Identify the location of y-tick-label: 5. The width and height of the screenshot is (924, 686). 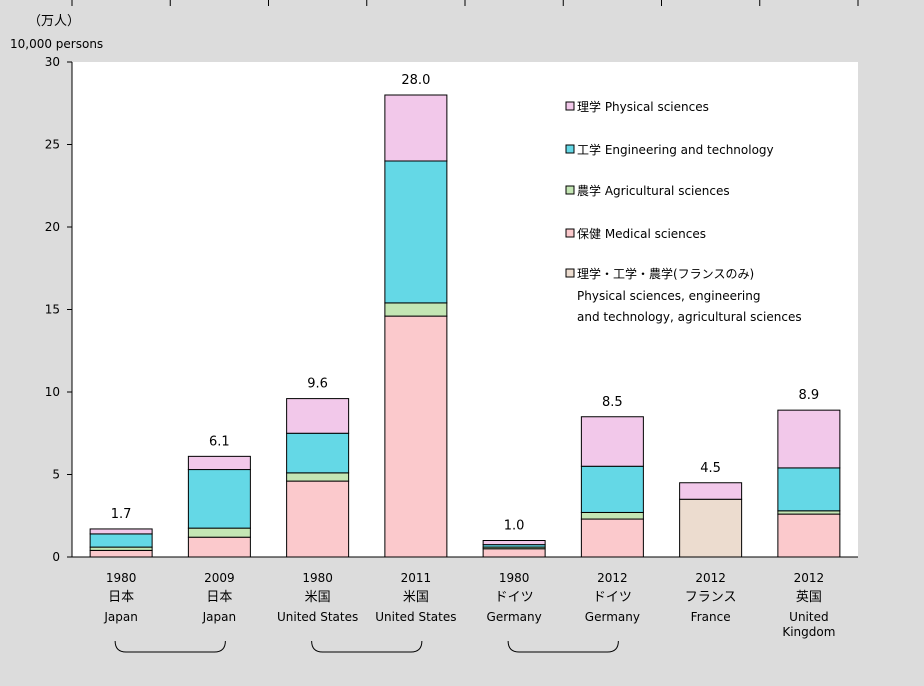
(56, 475).